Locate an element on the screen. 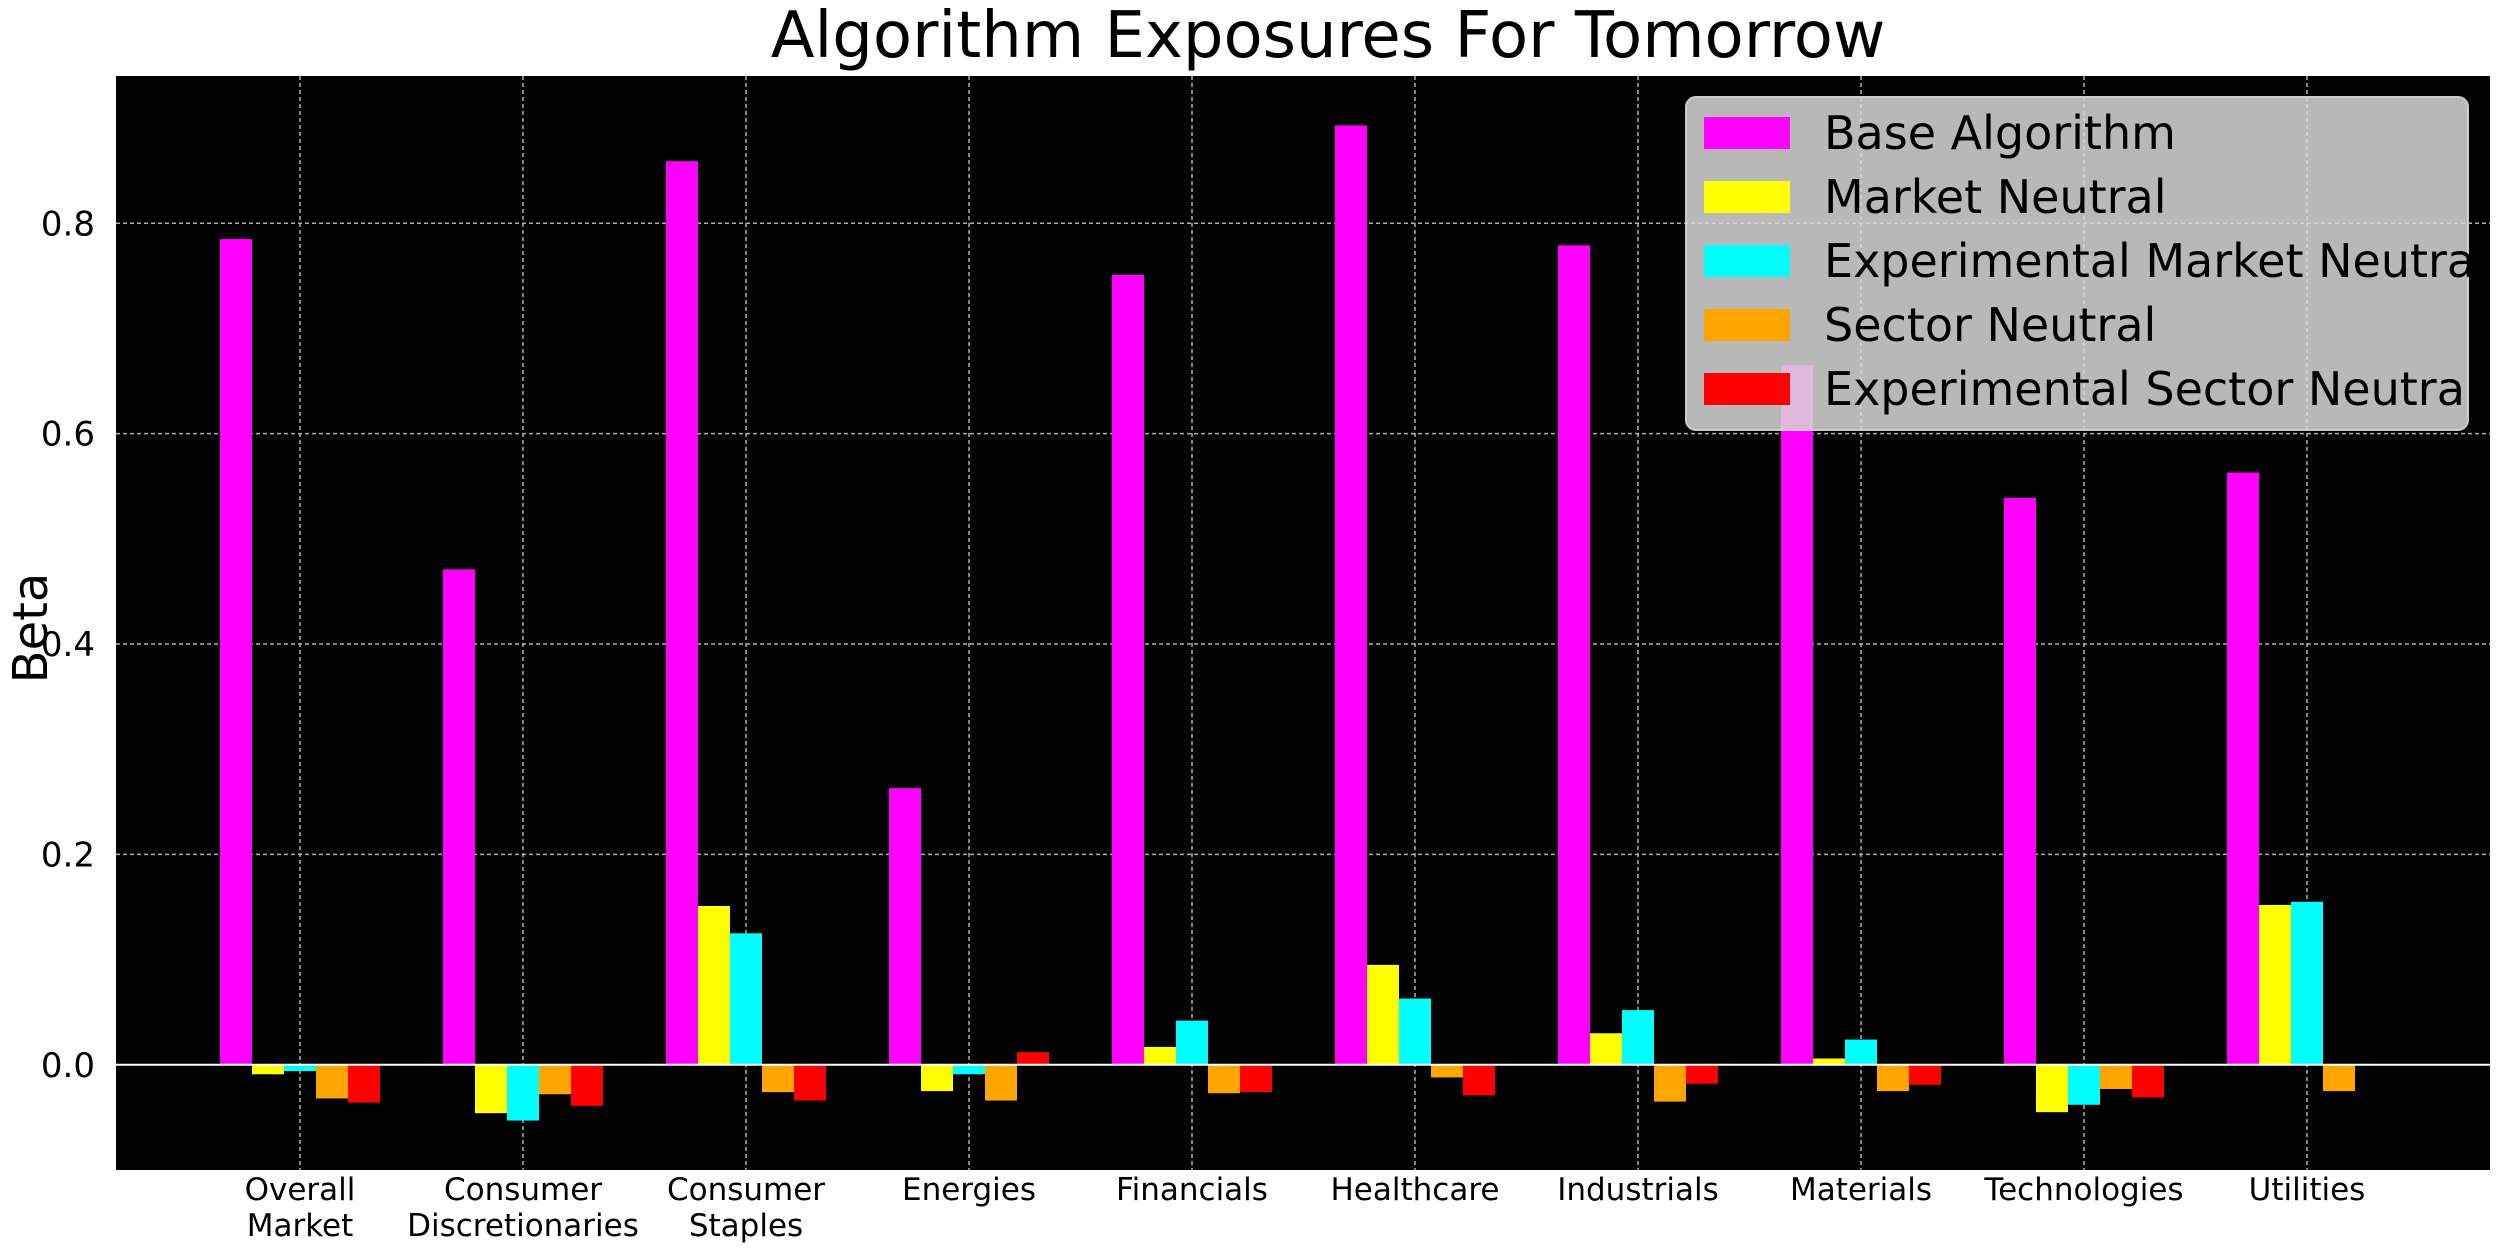 The height and width of the screenshot is (1250, 2500). x-tick-label-4: Financials is located at coordinates (1192, 1190).